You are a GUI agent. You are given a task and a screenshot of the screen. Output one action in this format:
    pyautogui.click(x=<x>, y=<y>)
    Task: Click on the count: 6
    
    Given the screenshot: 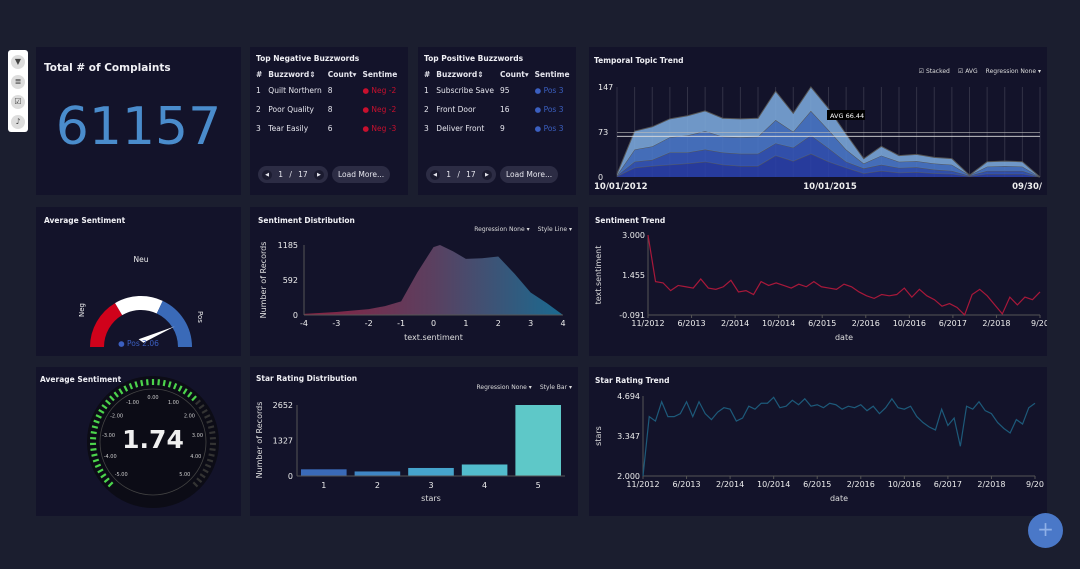 What is the action you would take?
    pyautogui.click(x=330, y=128)
    